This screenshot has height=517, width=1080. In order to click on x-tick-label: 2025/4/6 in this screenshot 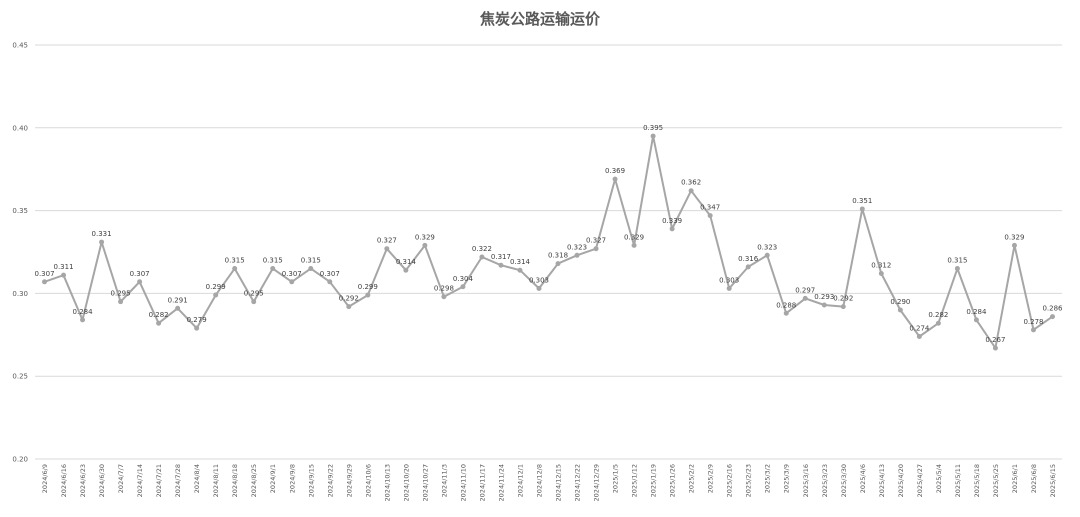, I will do `click(863, 478)`.